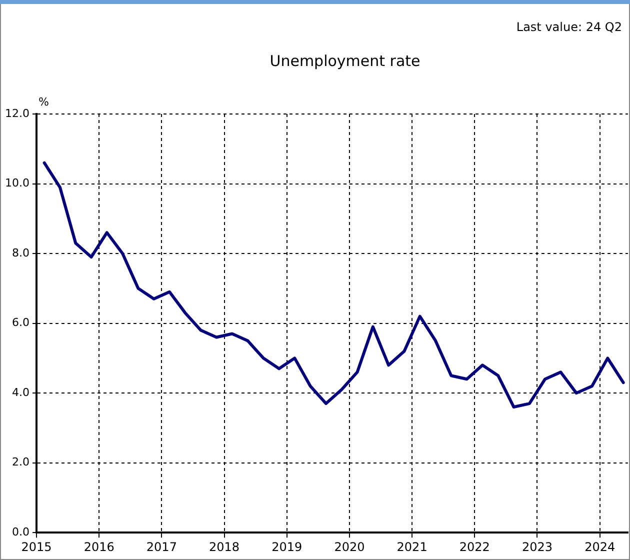 This screenshot has height=560, width=630. Describe the element at coordinates (224, 547) in the screenshot. I see `x-tick-label: 2018` at that location.